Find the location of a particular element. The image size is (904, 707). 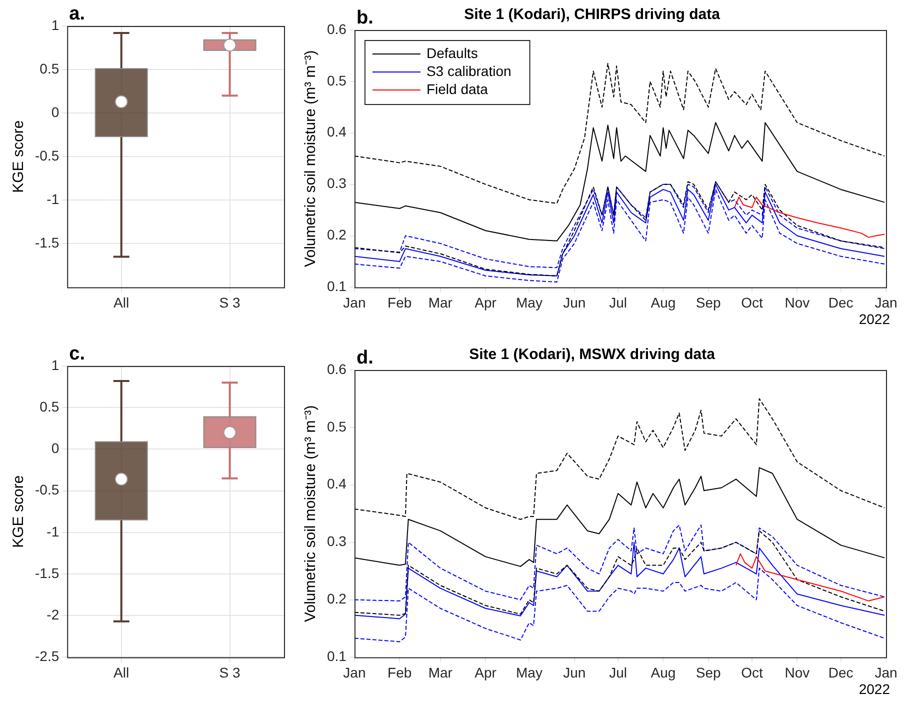

y-tick-label: -2.5 is located at coordinates (47, 656).